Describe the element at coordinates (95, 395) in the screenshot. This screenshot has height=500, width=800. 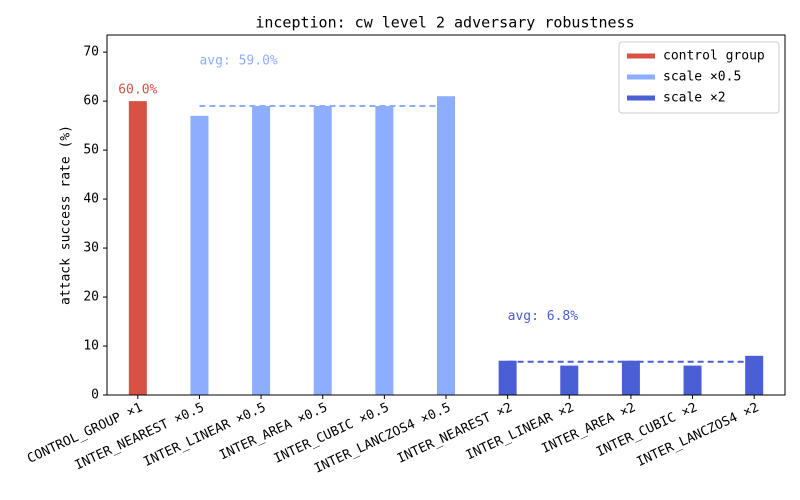
I see `y-tick-label: 0` at that location.